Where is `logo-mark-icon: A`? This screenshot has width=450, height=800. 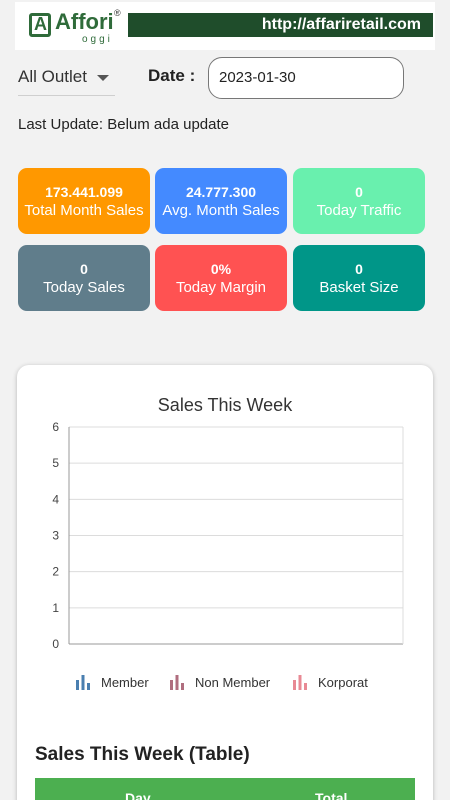 logo-mark-icon: A is located at coordinates (40, 25).